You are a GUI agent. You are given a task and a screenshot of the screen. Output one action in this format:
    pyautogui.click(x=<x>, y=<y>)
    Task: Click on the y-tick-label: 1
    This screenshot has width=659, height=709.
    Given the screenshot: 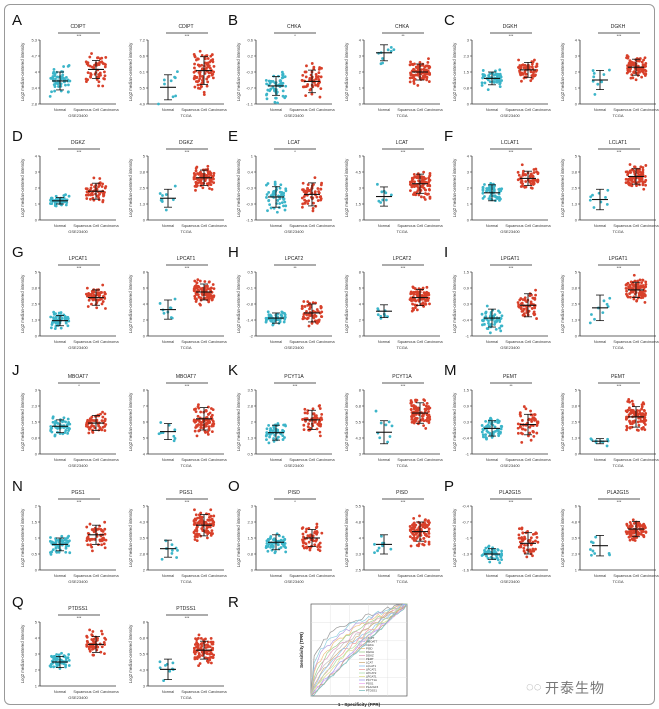 What is the action you would take?
    pyautogui.click(x=468, y=204)
    